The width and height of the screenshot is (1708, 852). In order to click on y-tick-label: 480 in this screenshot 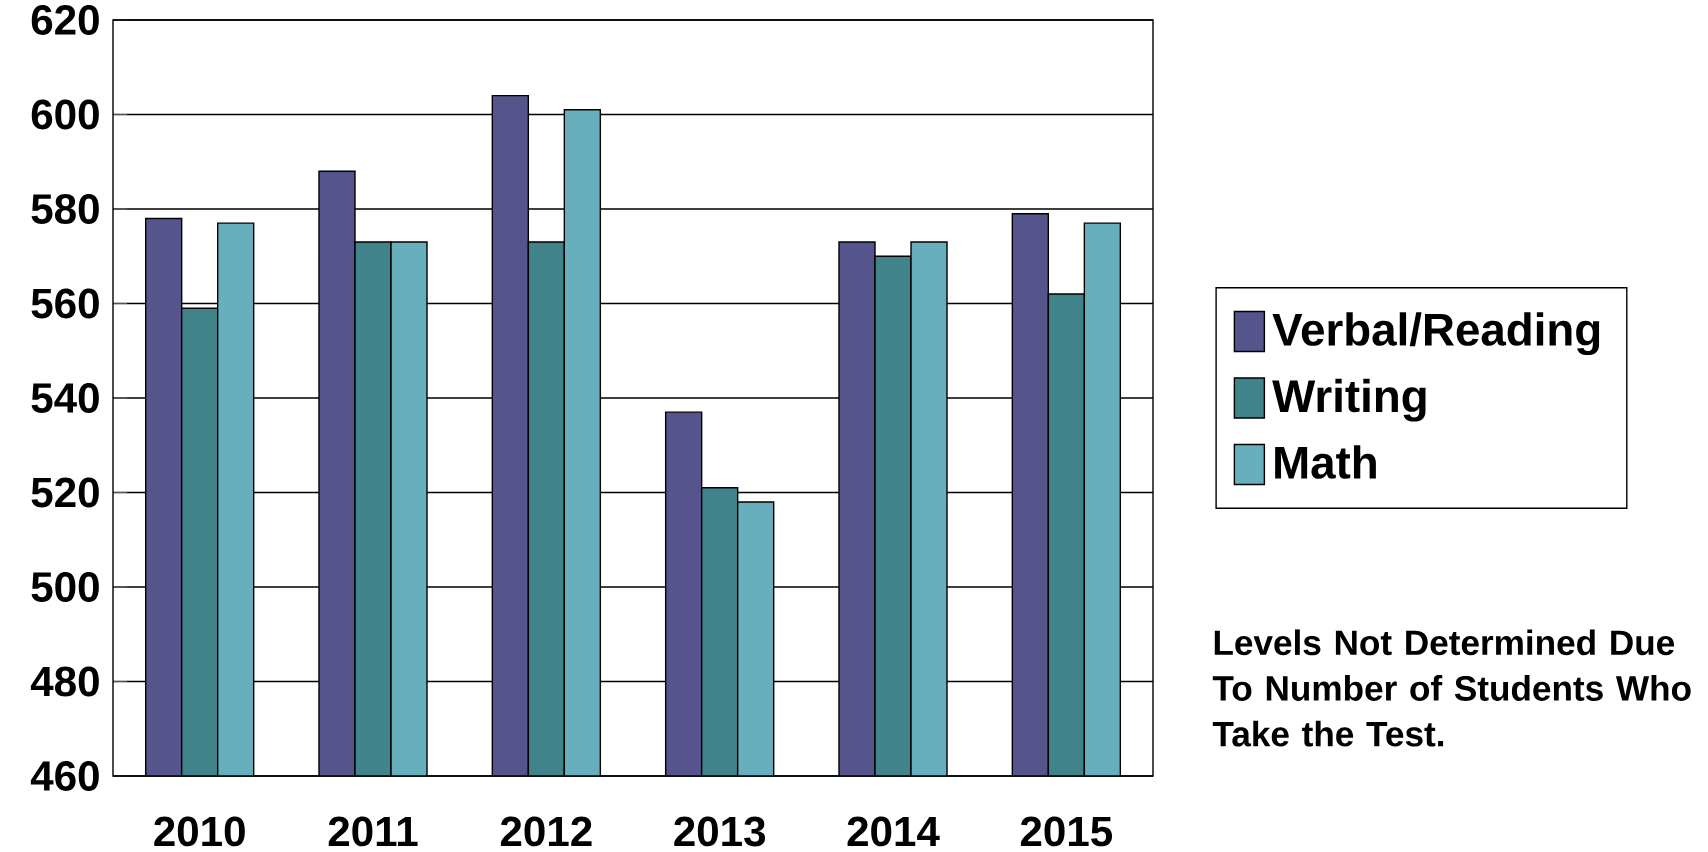, I will do `click(64, 681)`.